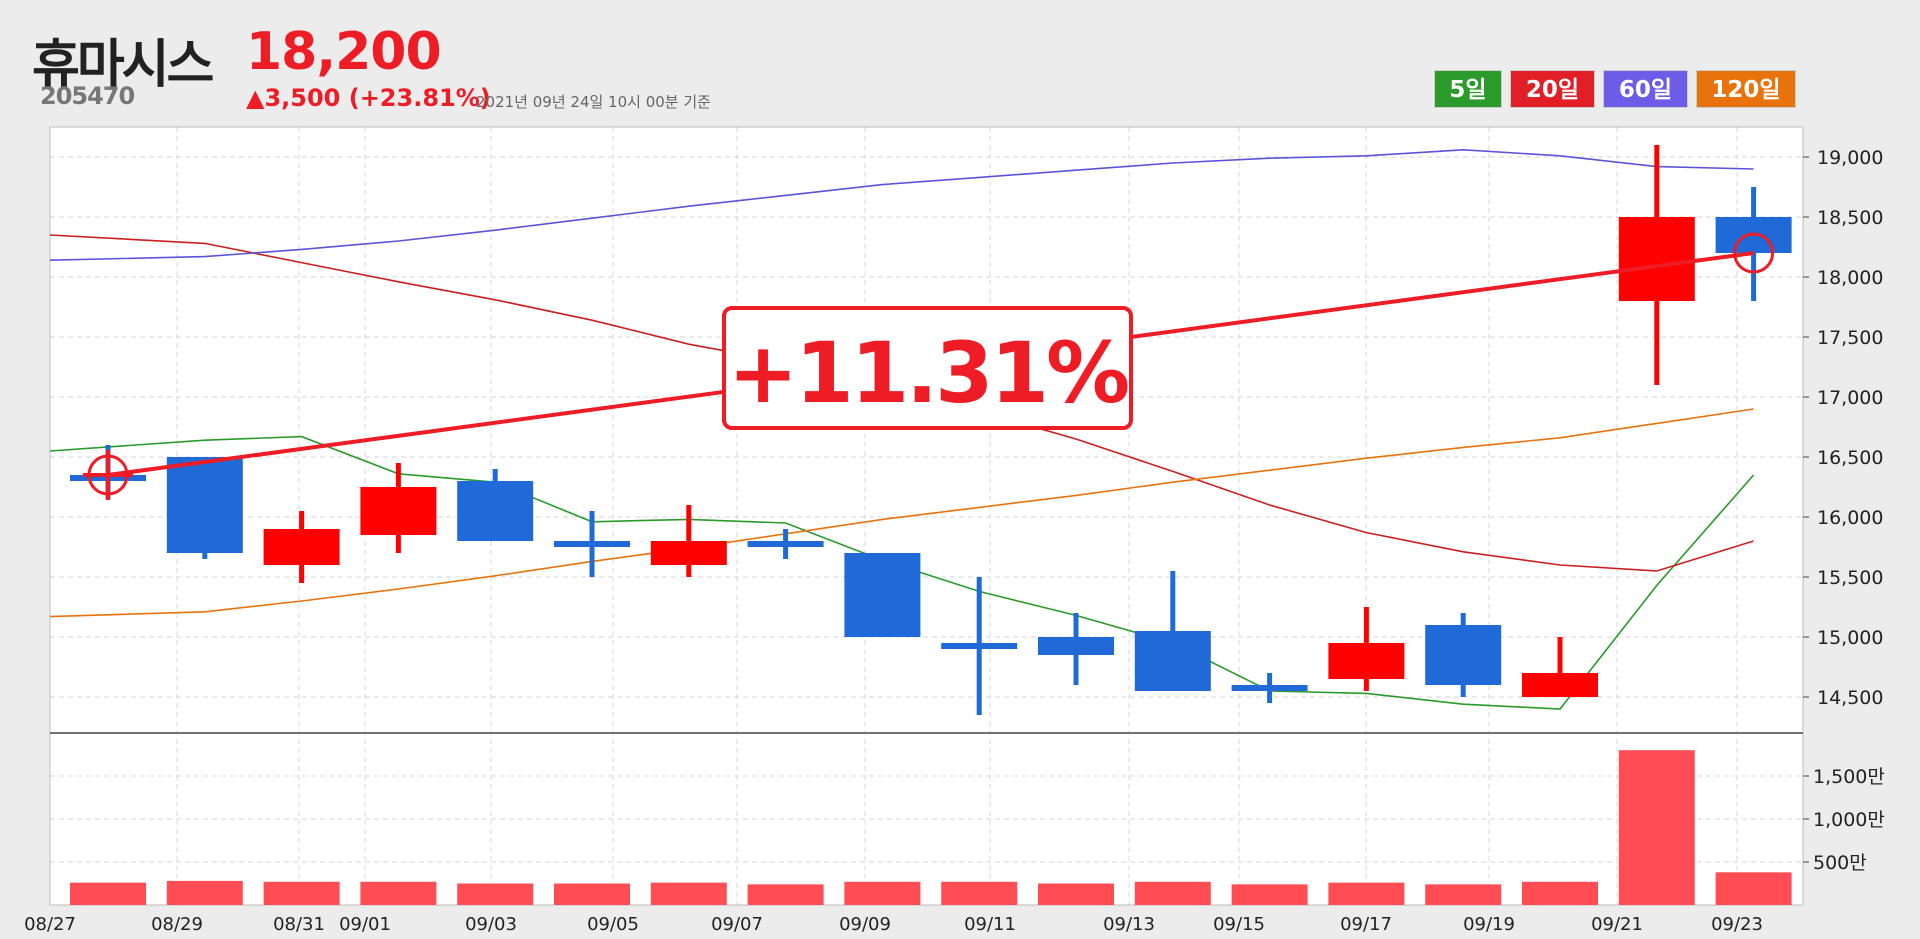 This screenshot has width=1920, height=939. I want to click on x-tick-label: 08/29, so click(177, 924).